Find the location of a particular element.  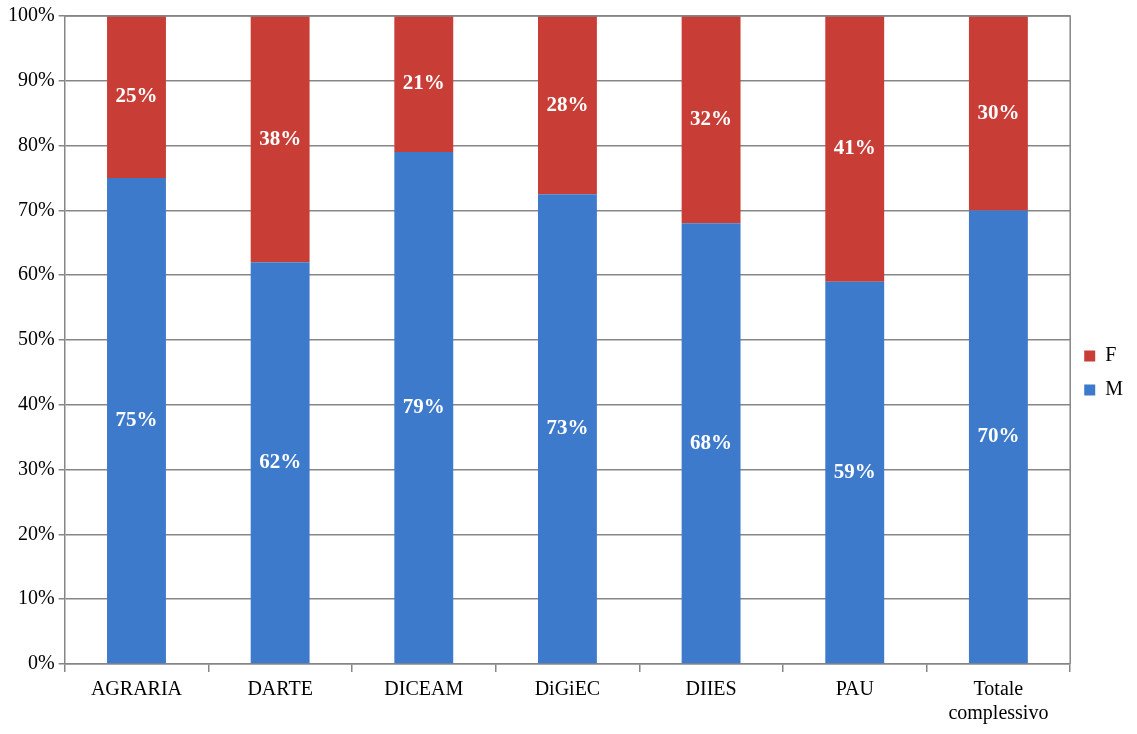

data-label: 68% is located at coordinates (711, 441).